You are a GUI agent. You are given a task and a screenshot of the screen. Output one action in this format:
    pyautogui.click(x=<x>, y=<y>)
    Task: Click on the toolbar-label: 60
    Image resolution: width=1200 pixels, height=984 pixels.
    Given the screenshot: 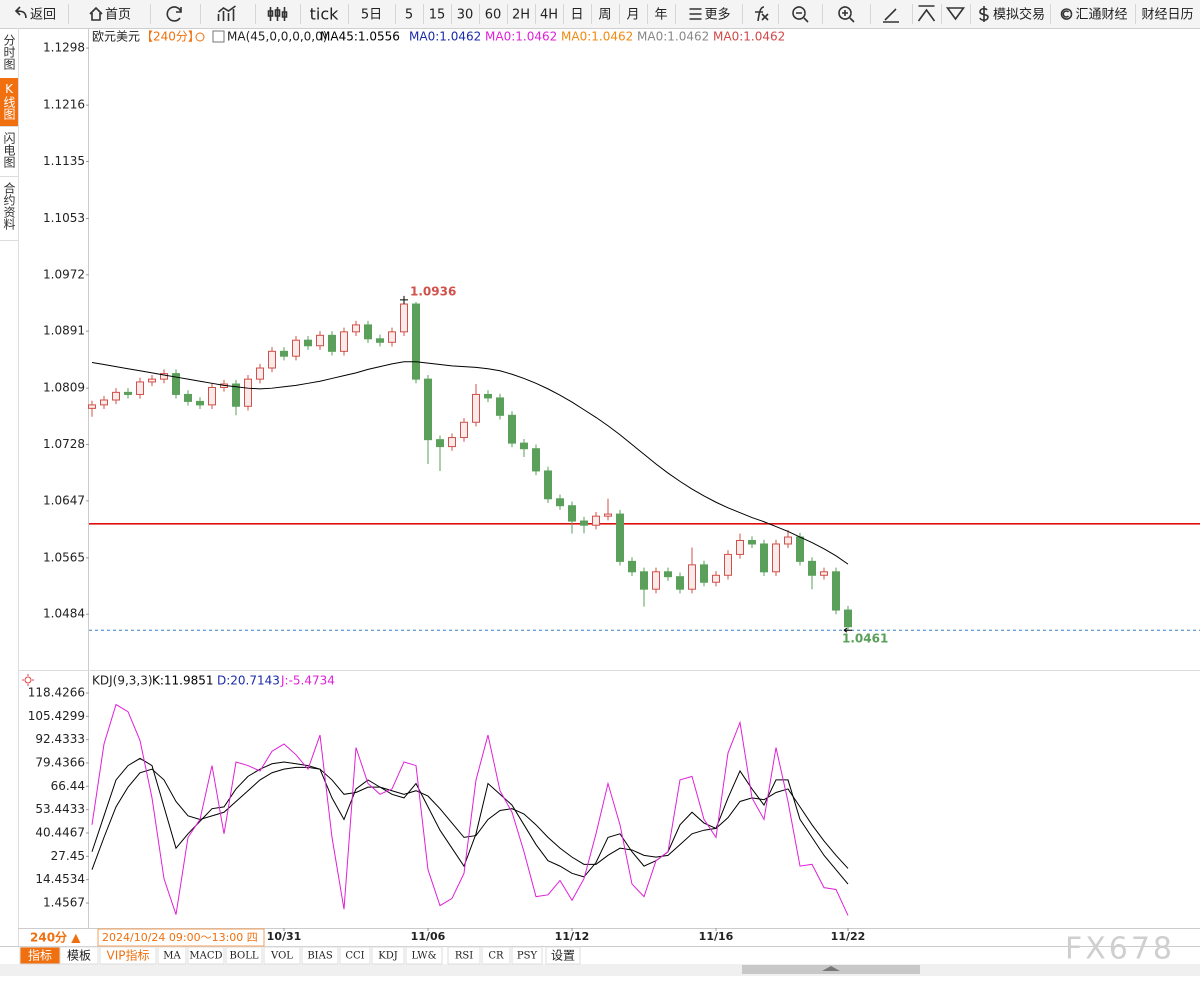 What is the action you would take?
    pyautogui.click(x=493, y=15)
    